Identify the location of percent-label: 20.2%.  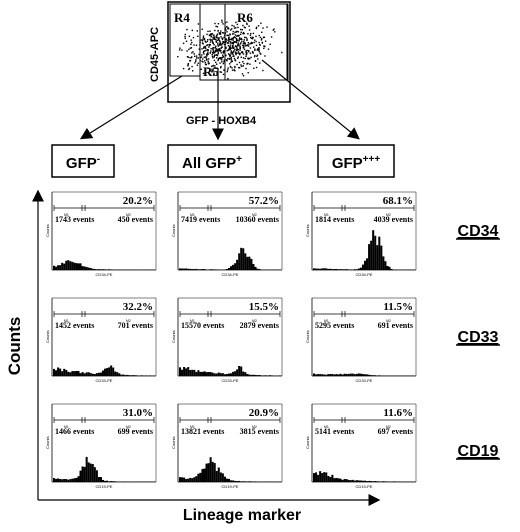
(138, 201).